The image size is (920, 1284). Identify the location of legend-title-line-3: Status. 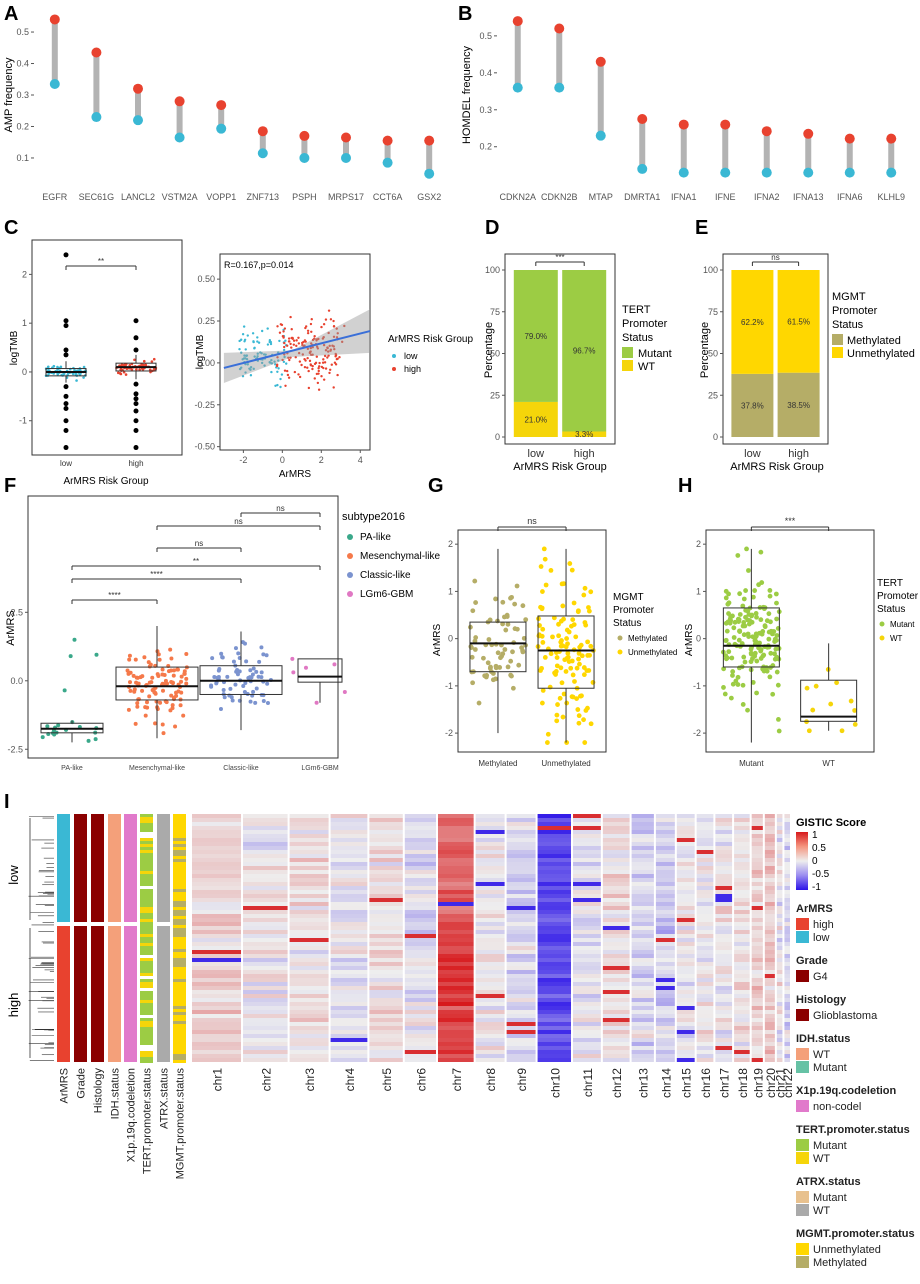
(638, 338).